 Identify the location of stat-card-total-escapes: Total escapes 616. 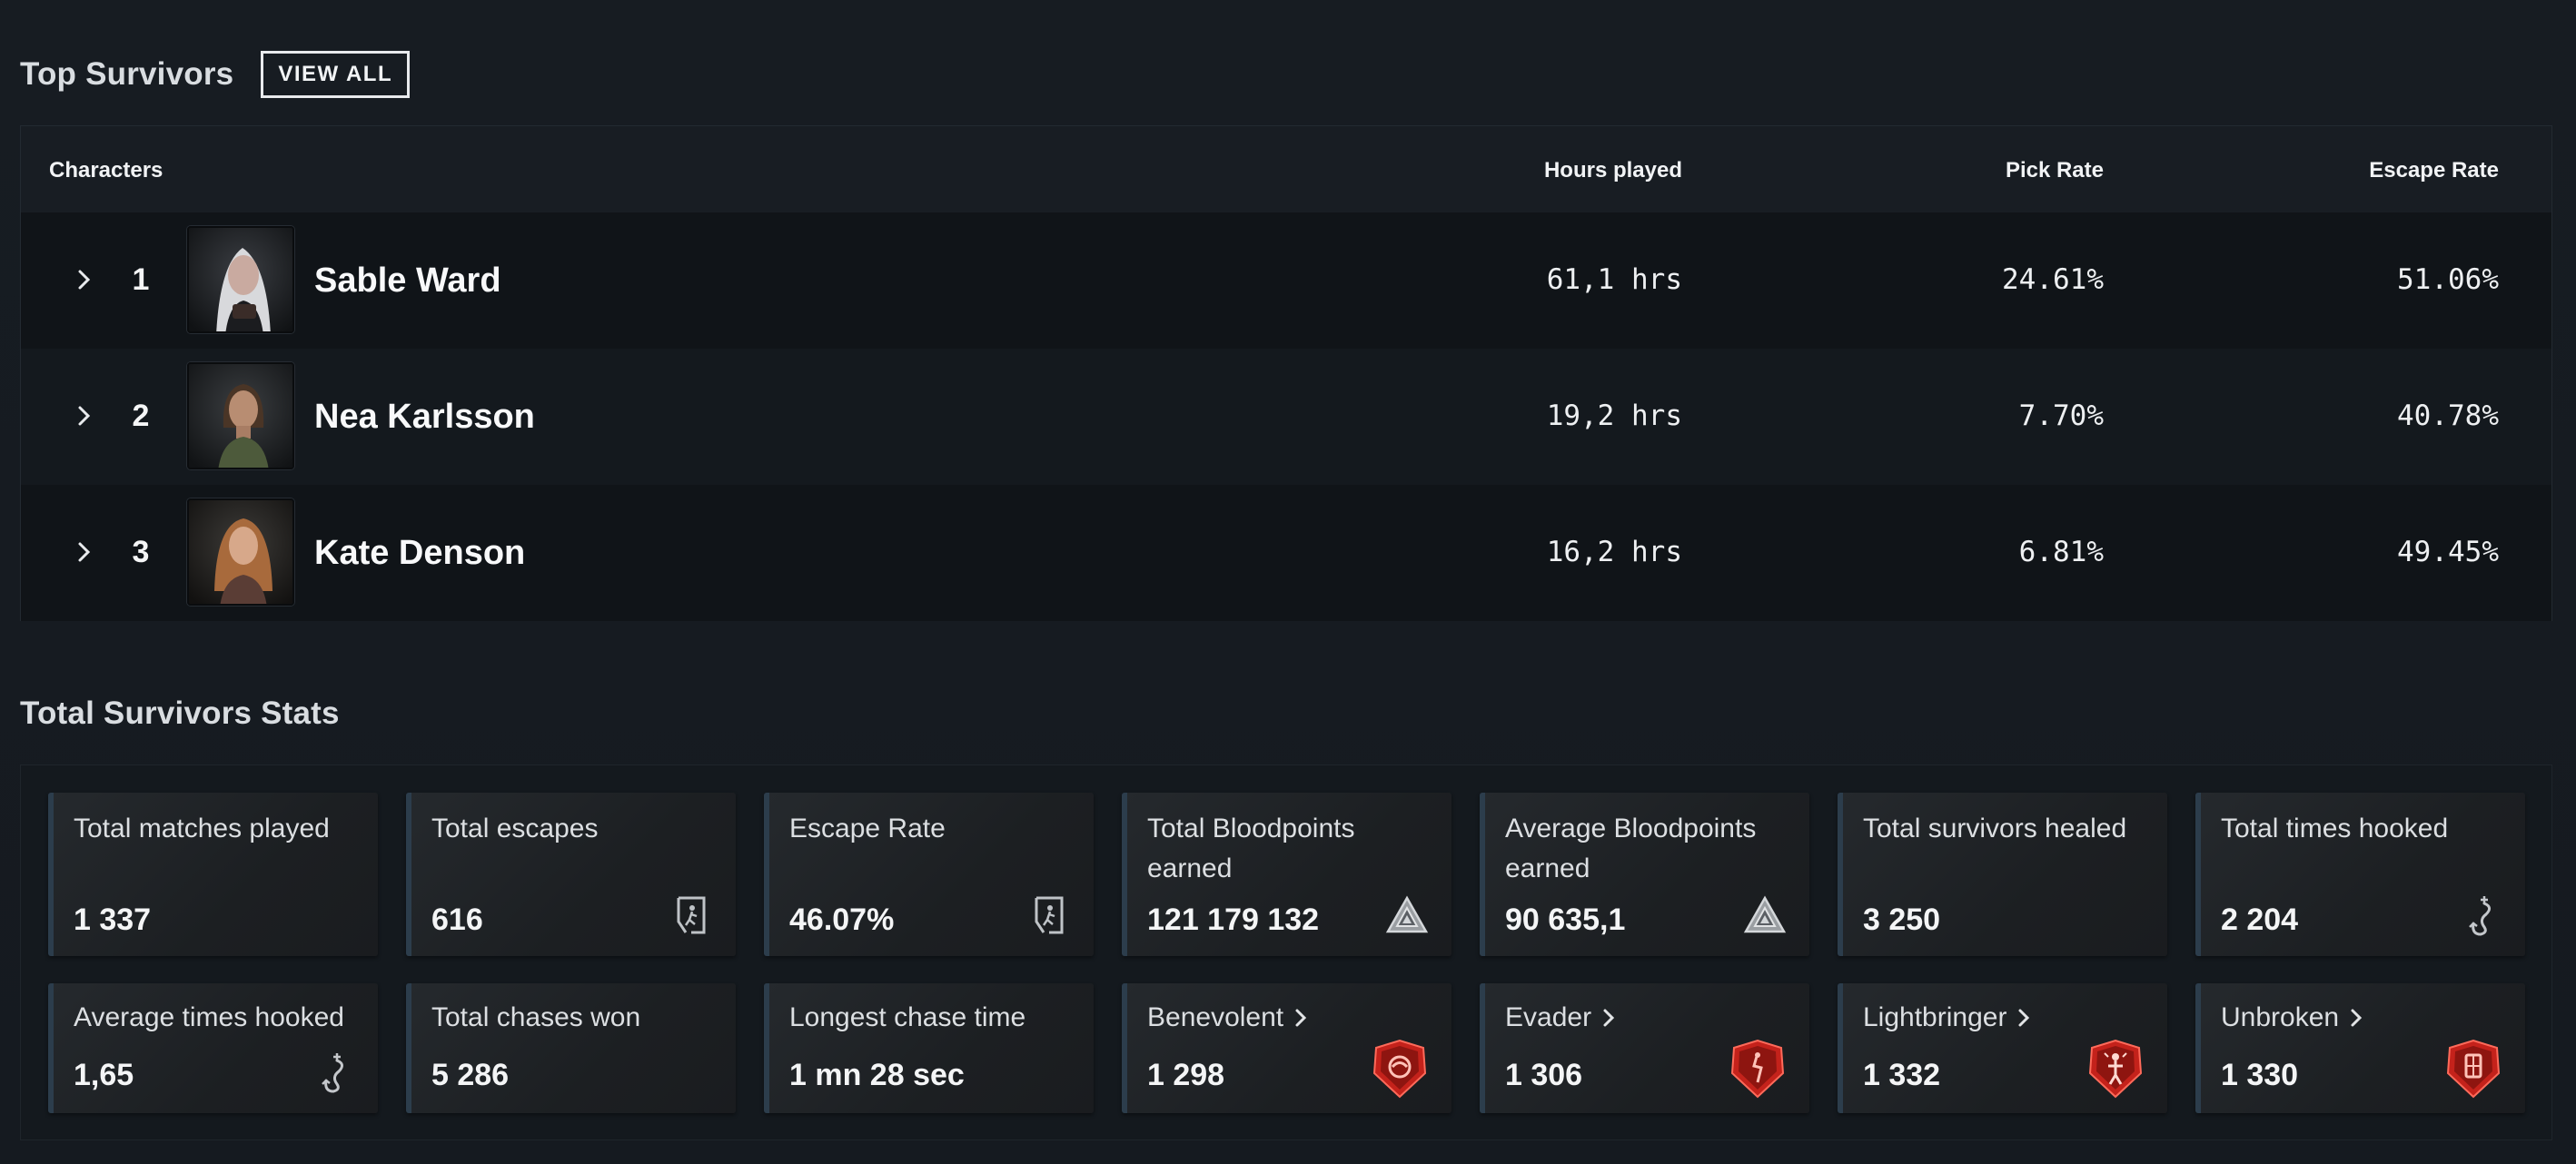
(571, 875).